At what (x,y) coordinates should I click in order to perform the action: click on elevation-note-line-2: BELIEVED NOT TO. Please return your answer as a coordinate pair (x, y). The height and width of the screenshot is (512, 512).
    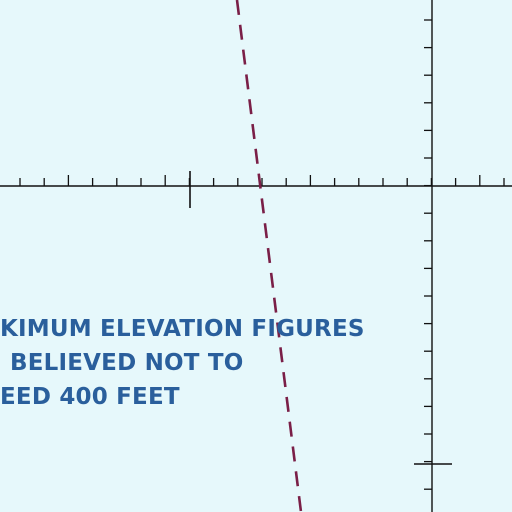
    Looking at the image, I should click on (127, 363).